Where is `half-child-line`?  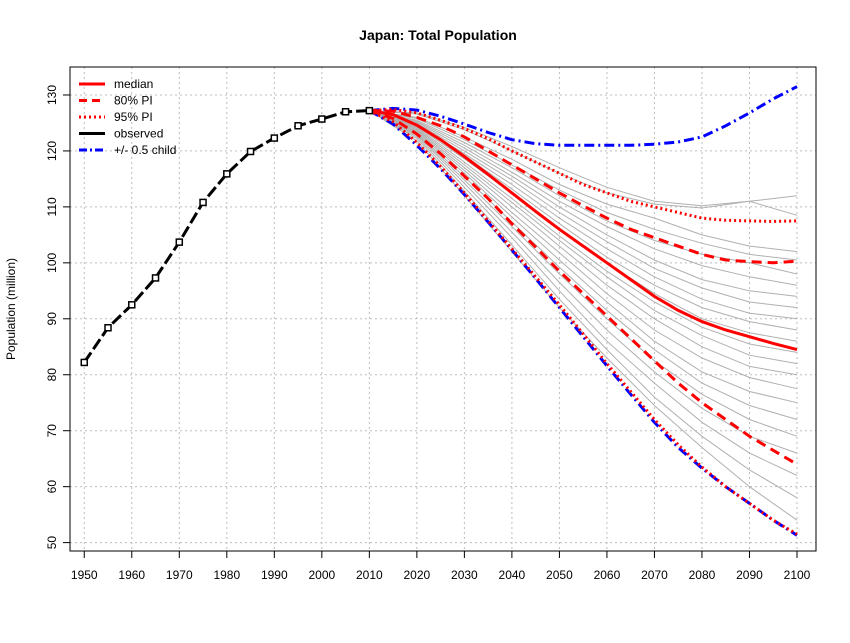 half-child-line is located at coordinates (583, 116).